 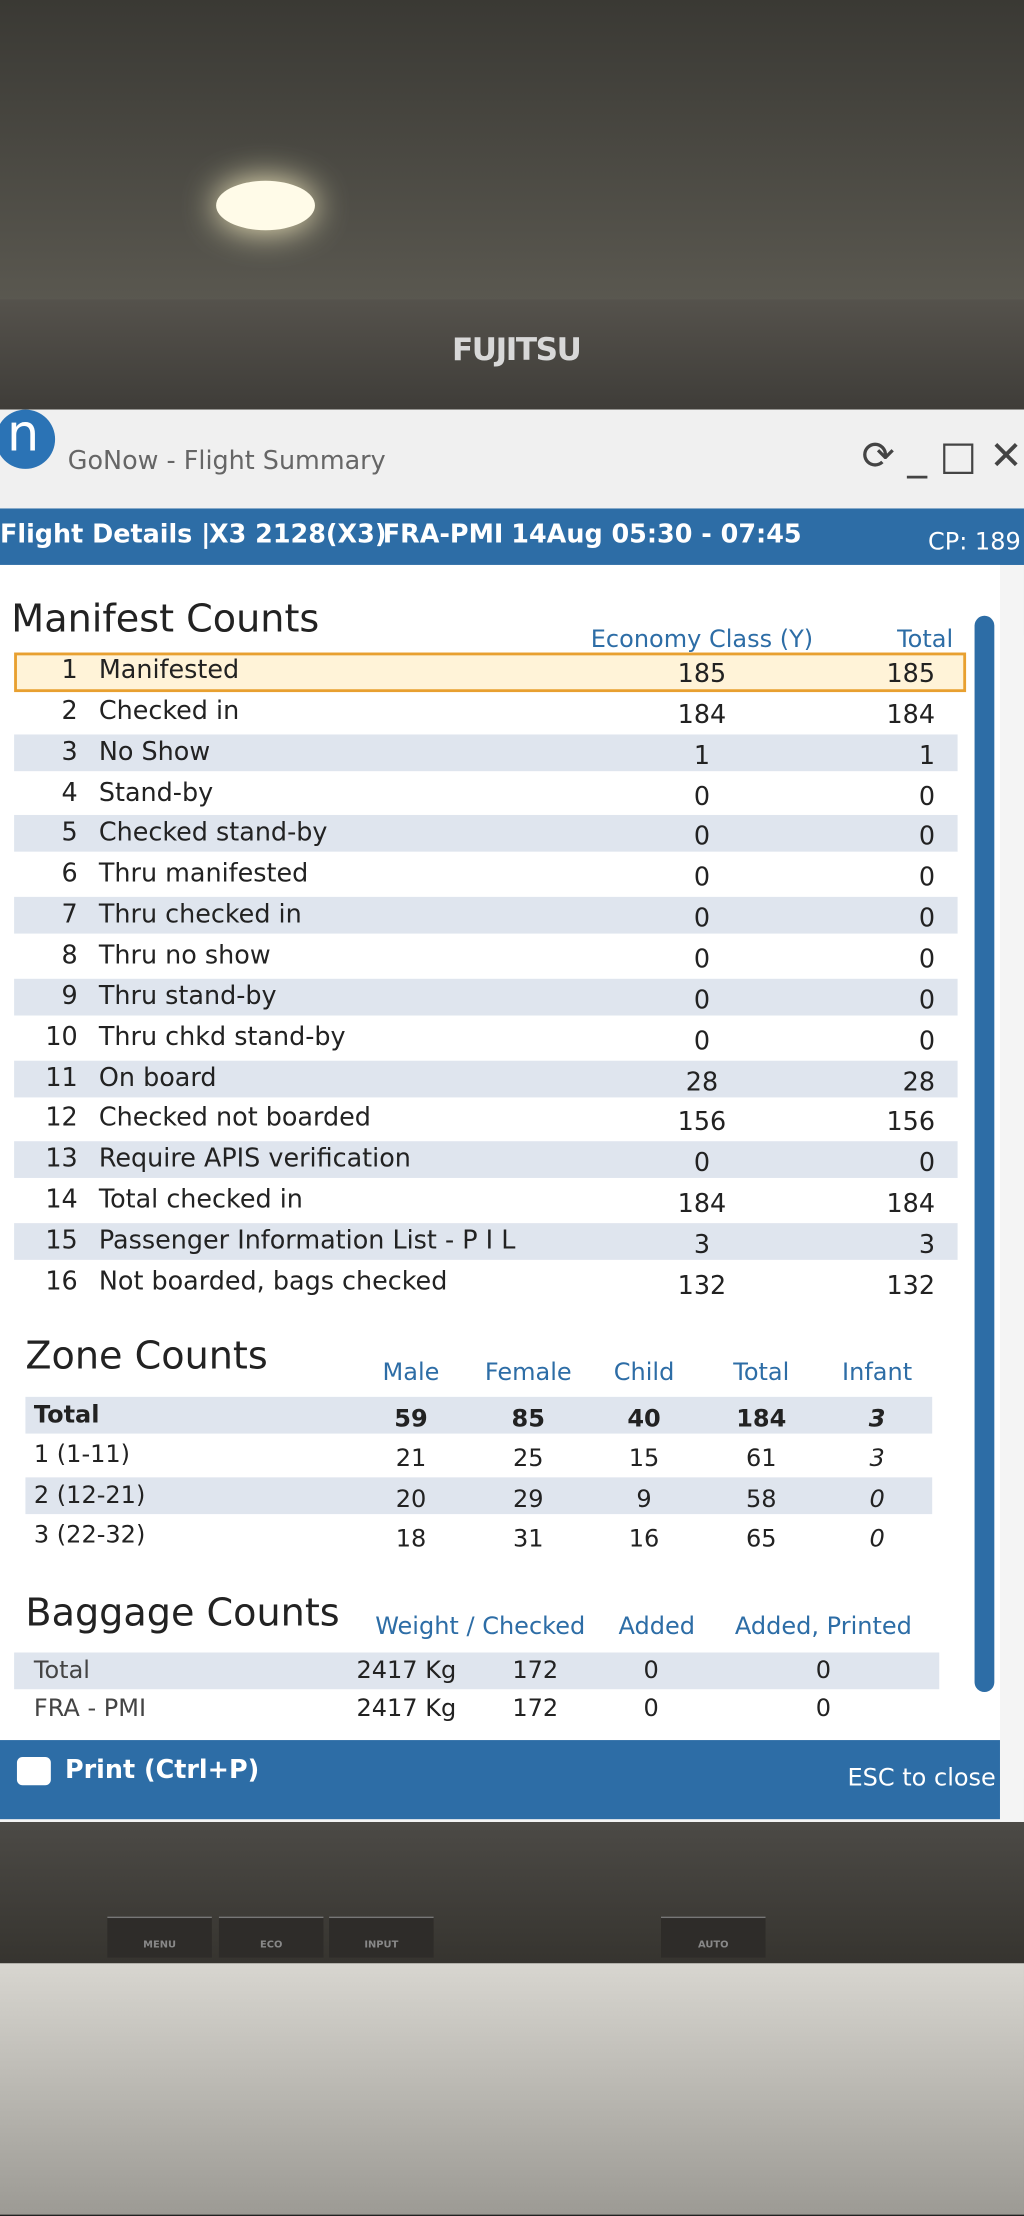 I want to click on column-header: Infant, so click(x=877, y=1372).